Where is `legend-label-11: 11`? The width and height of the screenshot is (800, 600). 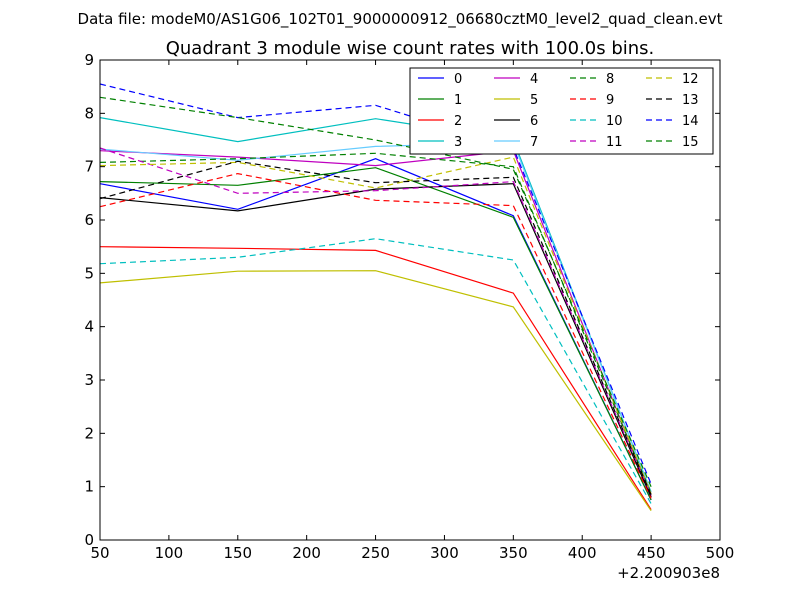
legend-label-11: 11 is located at coordinates (614, 142).